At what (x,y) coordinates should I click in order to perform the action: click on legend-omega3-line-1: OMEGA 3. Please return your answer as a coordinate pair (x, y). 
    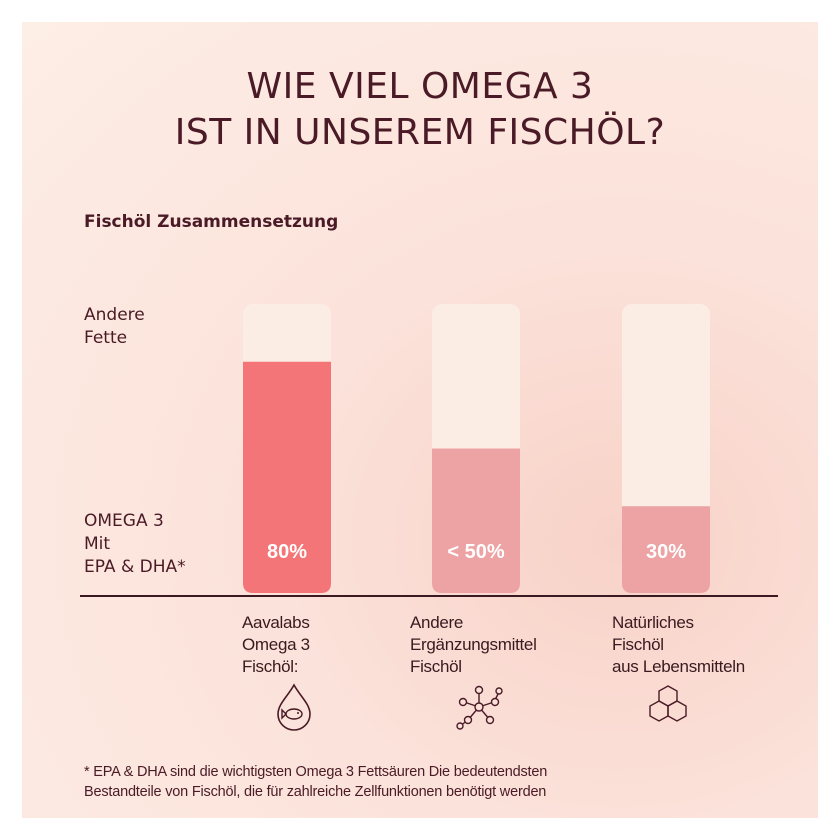
    Looking at the image, I should click on (124, 521).